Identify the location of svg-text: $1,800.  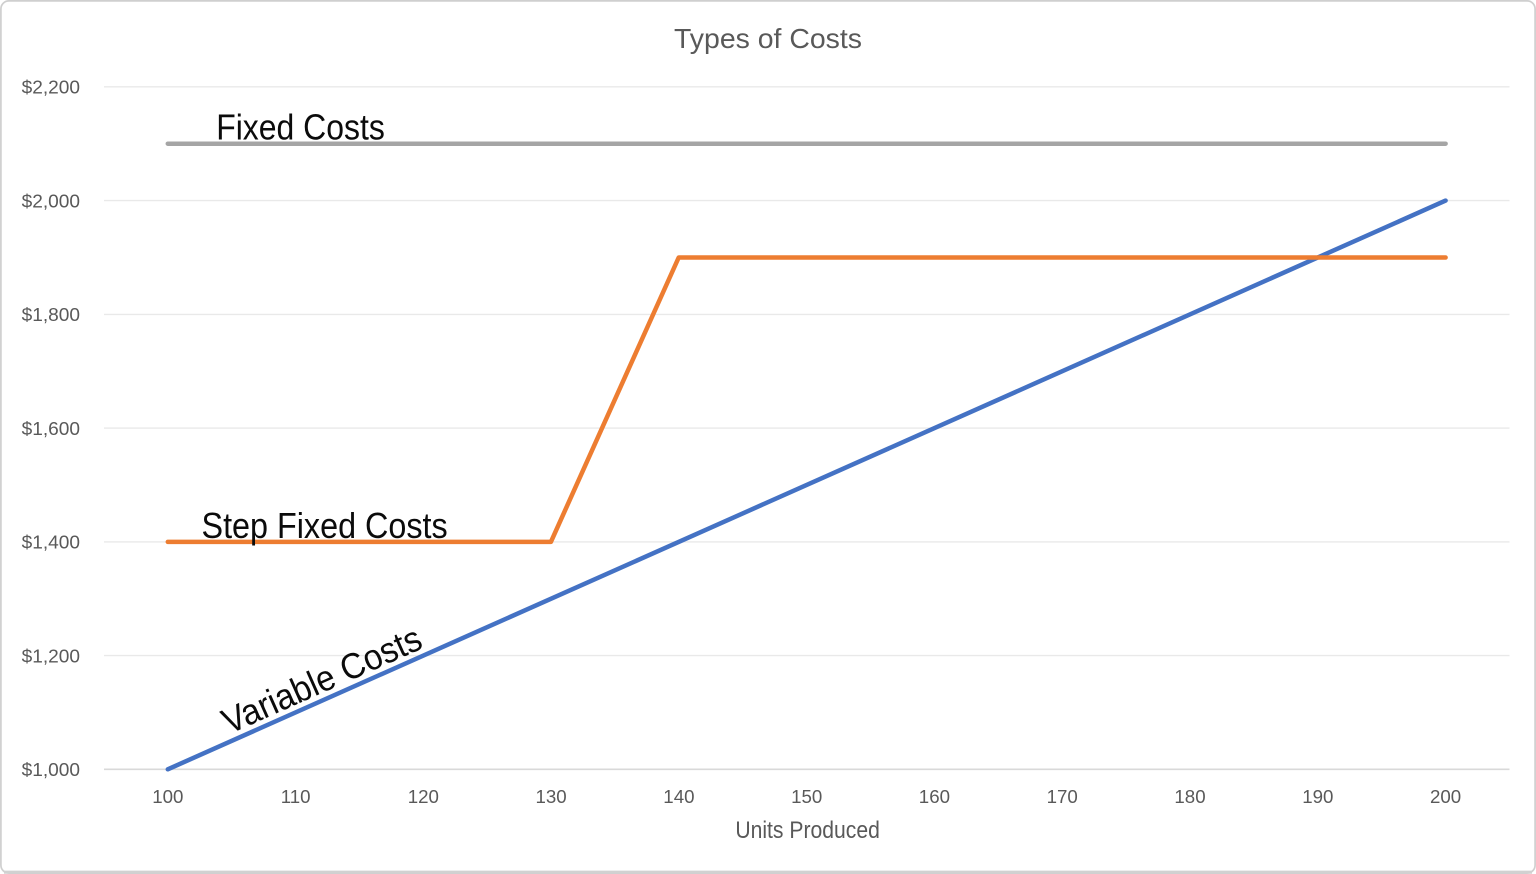
(51, 314).